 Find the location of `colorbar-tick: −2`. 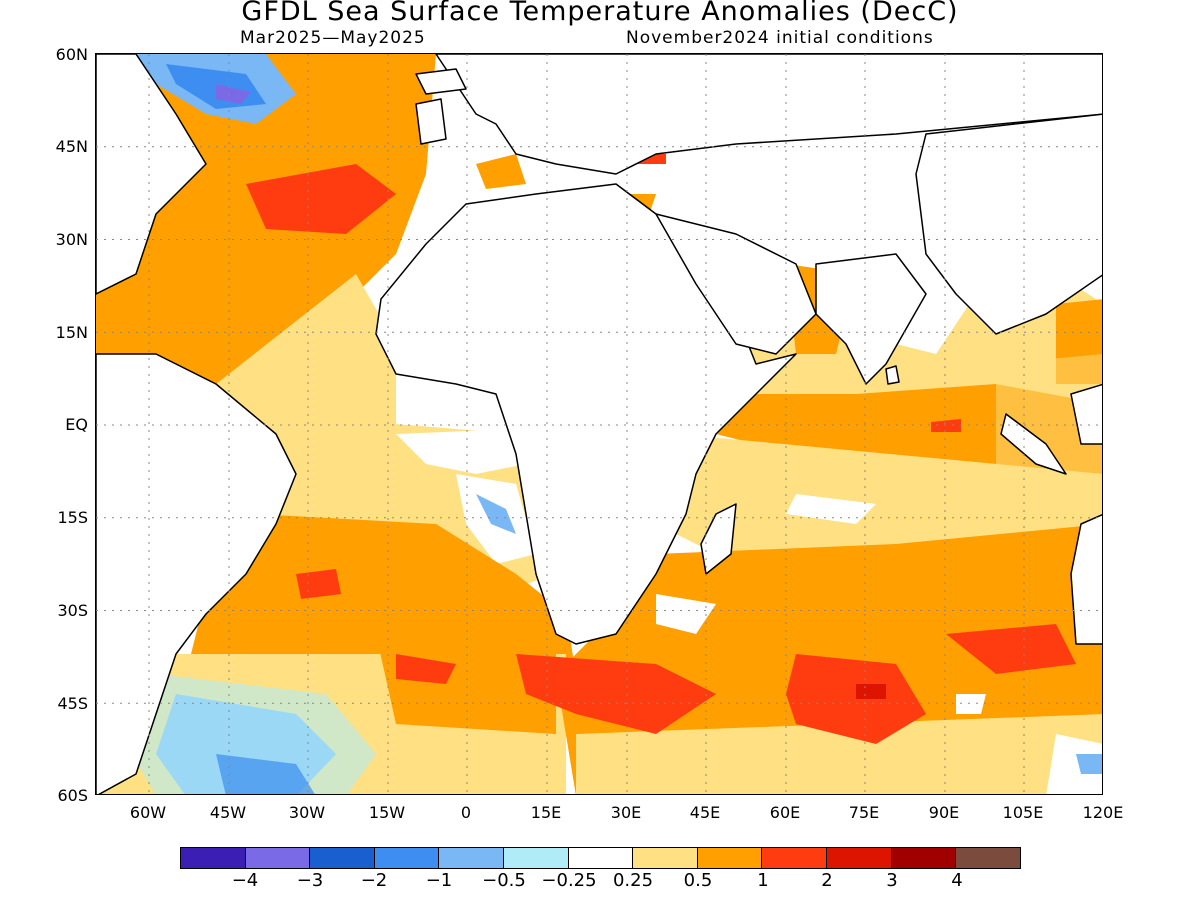

colorbar-tick: −2 is located at coordinates (374, 880).